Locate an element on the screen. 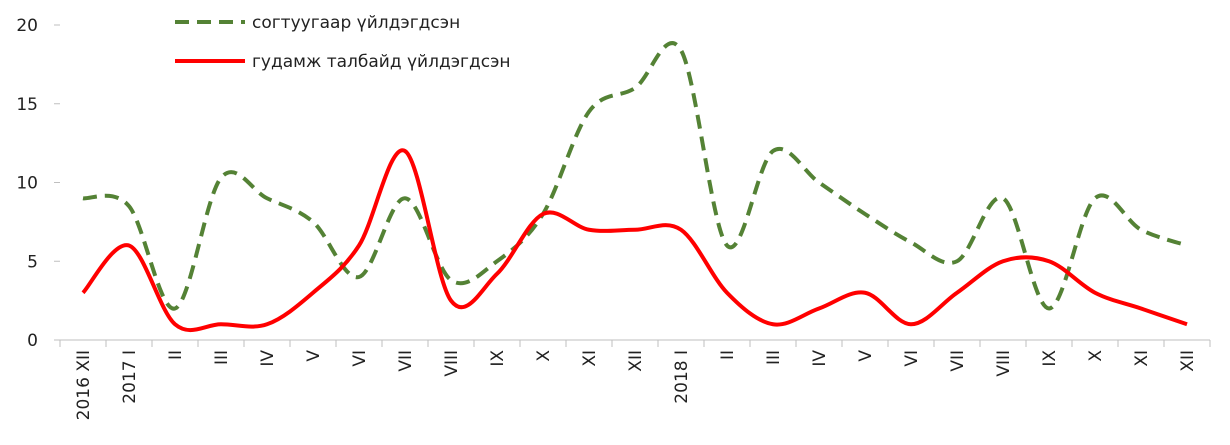 The image size is (1230, 445). y-tick-label: 5 is located at coordinates (32, 262).